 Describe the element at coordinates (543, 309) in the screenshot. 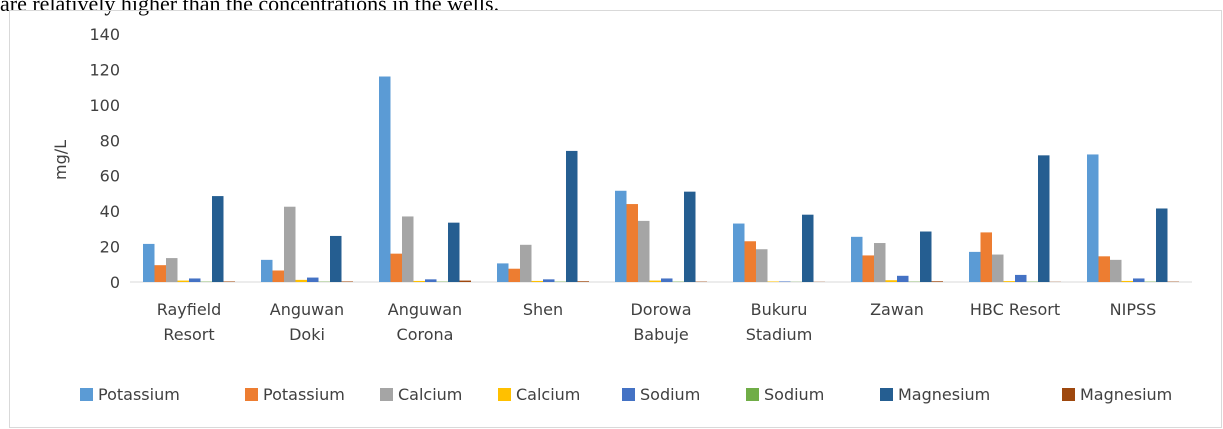

I see `x-tick-label: Shen` at that location.